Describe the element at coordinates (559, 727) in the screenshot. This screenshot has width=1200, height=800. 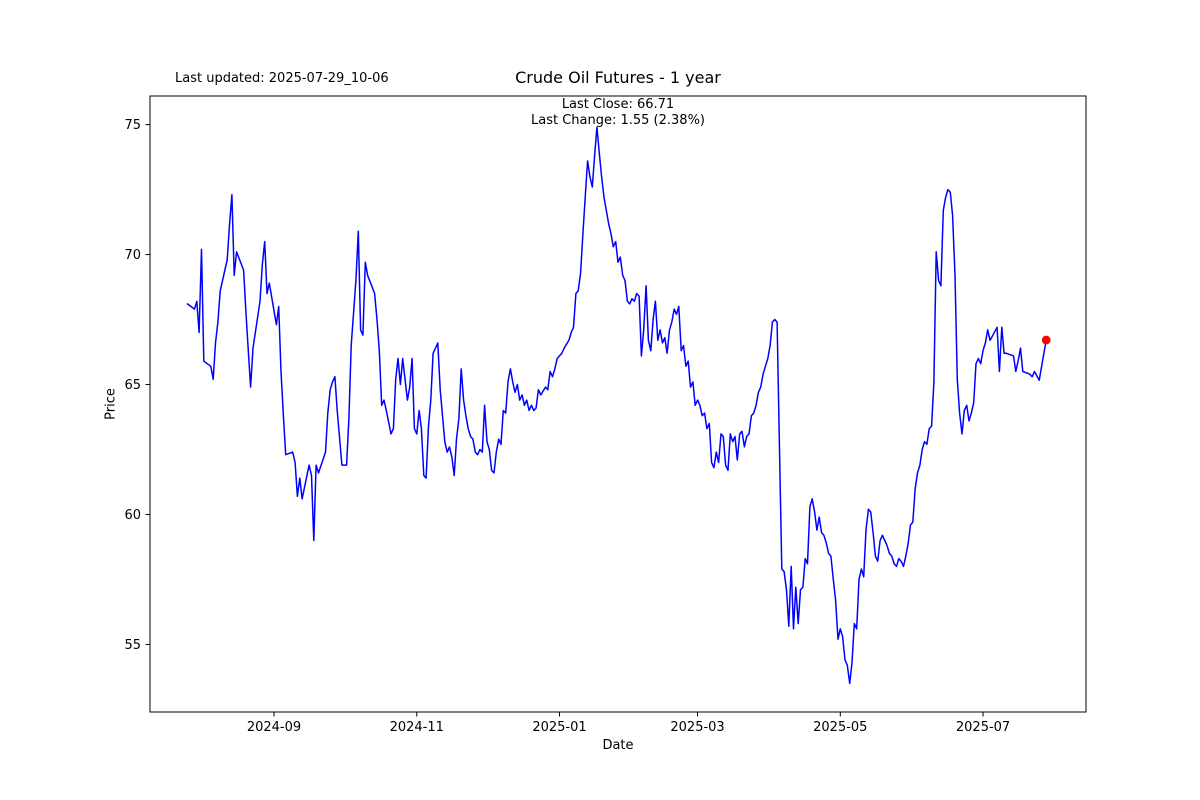
I see `x-tick-label: 2025-01` at that location.